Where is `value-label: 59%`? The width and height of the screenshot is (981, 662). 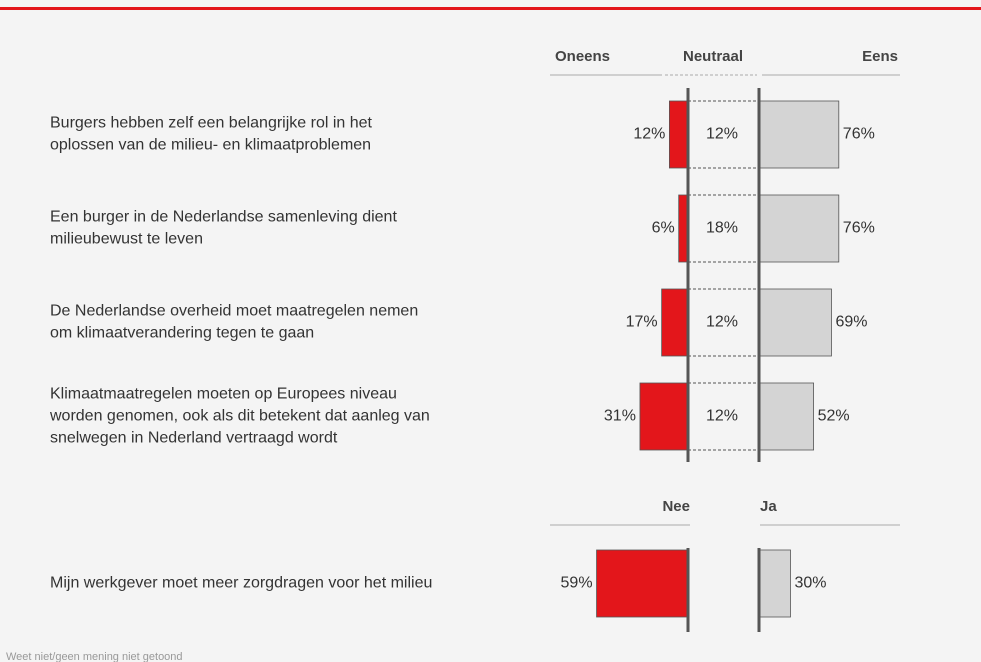 value-label: 59% is located at coordinates (577, 583).